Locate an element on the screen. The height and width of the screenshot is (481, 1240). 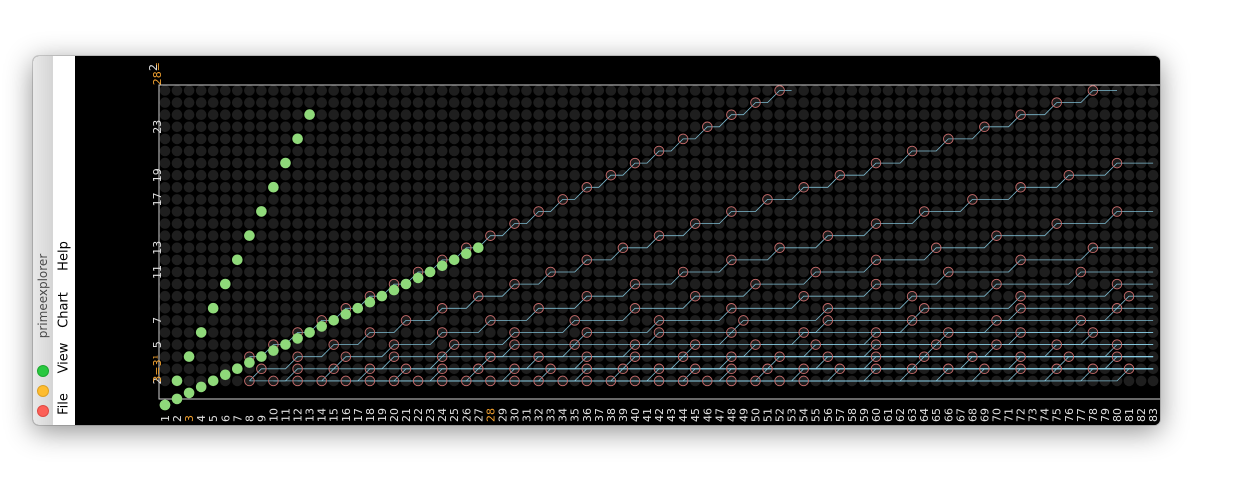
menu-help: Help is located at coordinates (64, 256).